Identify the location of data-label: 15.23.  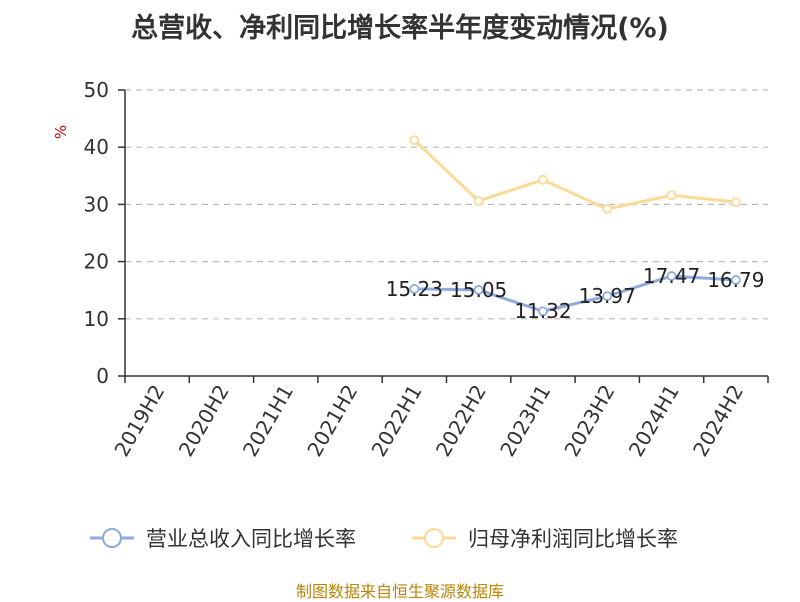
(414, 289).